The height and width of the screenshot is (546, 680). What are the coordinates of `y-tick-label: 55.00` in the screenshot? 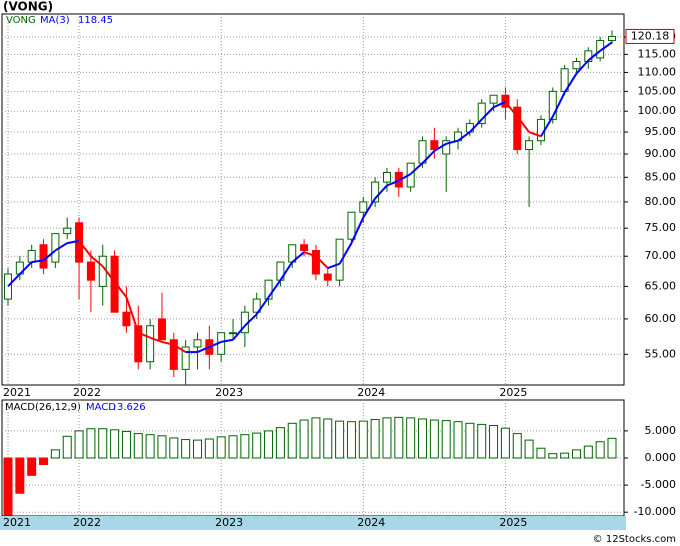 It's located at (661, 353).